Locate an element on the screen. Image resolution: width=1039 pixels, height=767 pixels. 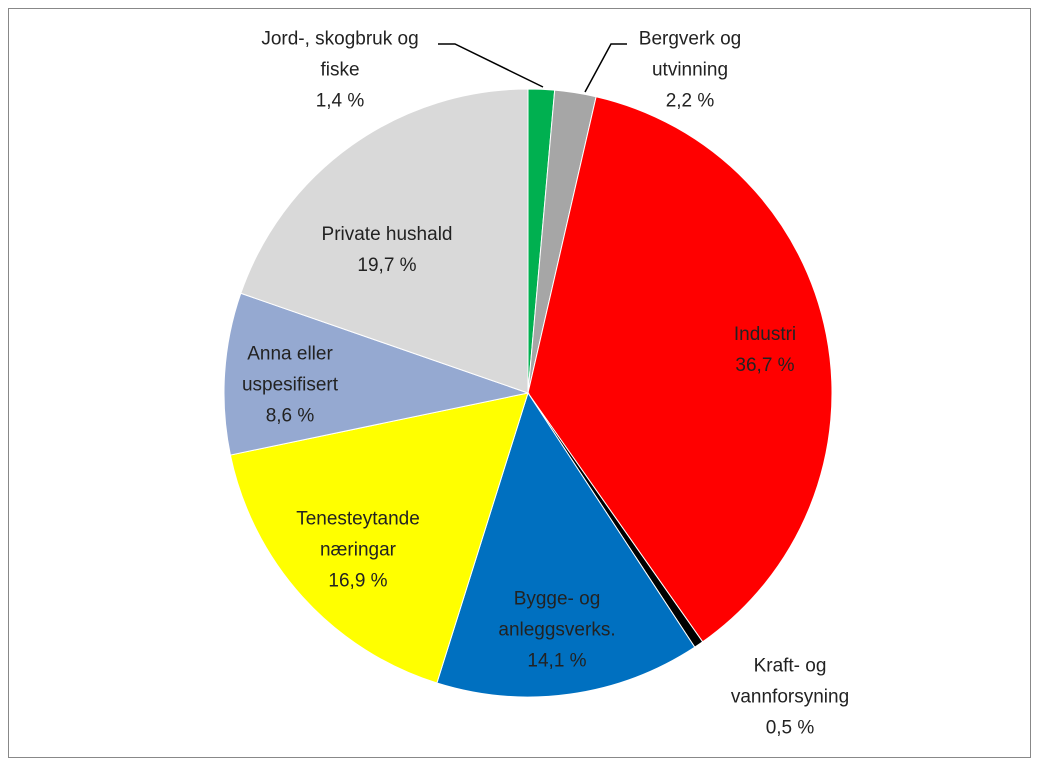
category-label: Bygge- og anleggsverks. is located at coordinates (557, 614).